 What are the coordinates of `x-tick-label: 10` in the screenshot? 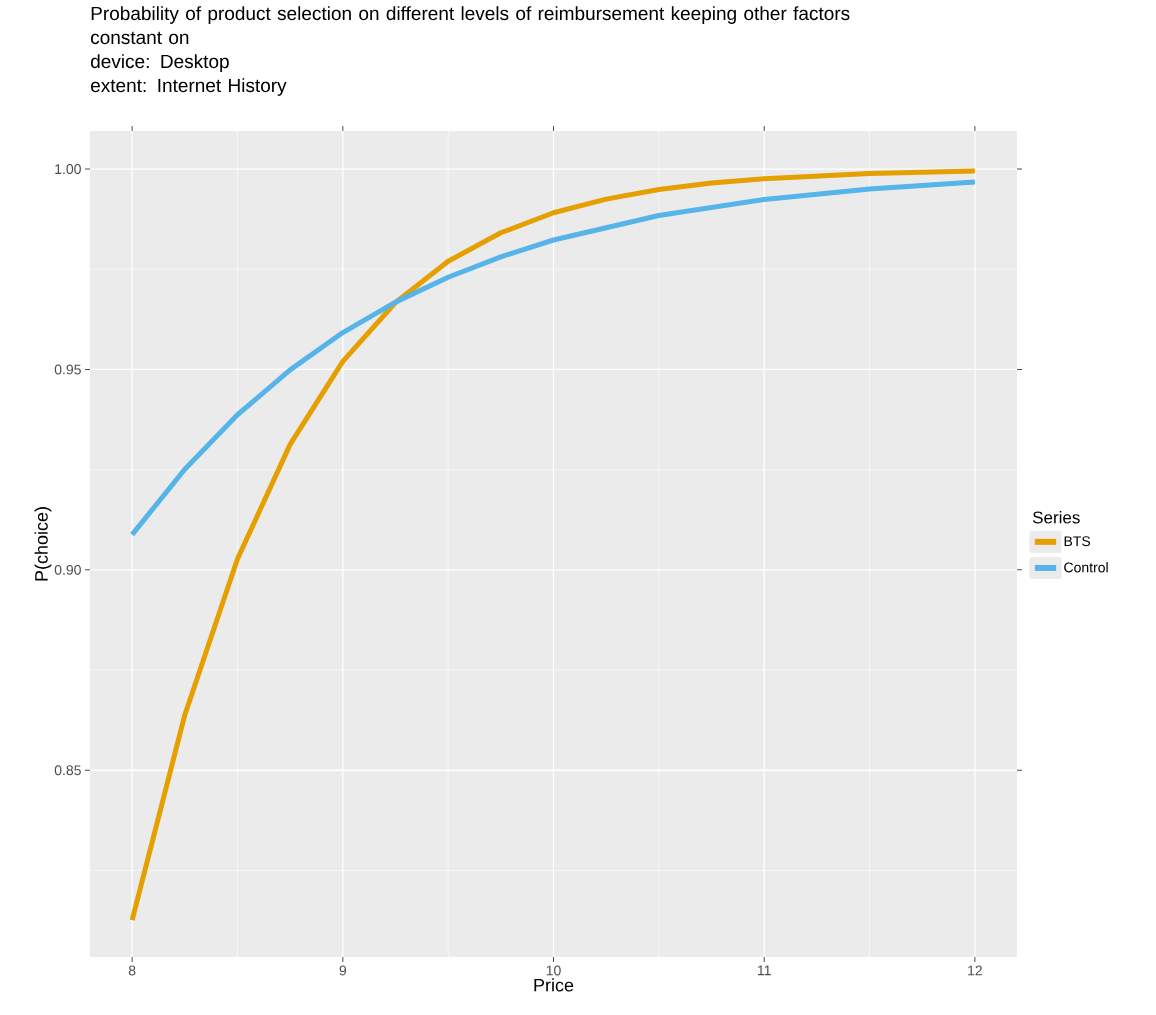 It's located at (553, 970).